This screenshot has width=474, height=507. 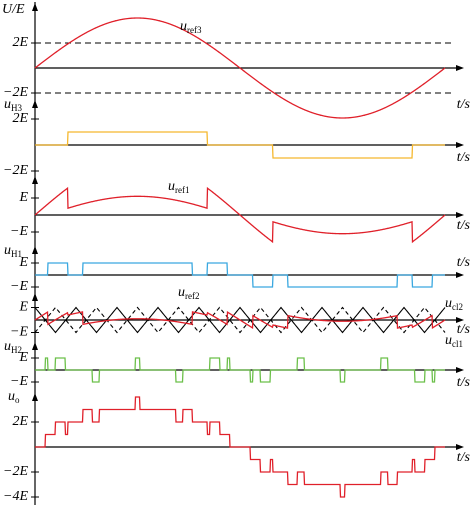 I want to click on y-axis-label: uo, so click(x=14, y=397).